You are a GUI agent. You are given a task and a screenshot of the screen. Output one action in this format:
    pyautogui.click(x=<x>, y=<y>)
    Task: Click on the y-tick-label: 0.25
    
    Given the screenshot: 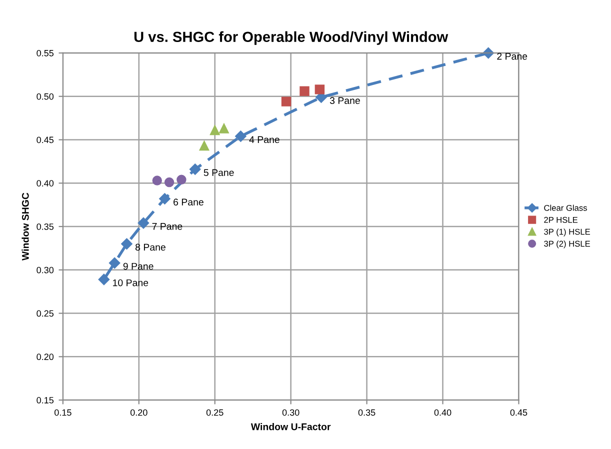 What is the action you would take?
    pyautogui.click(x=45, y=313)
    